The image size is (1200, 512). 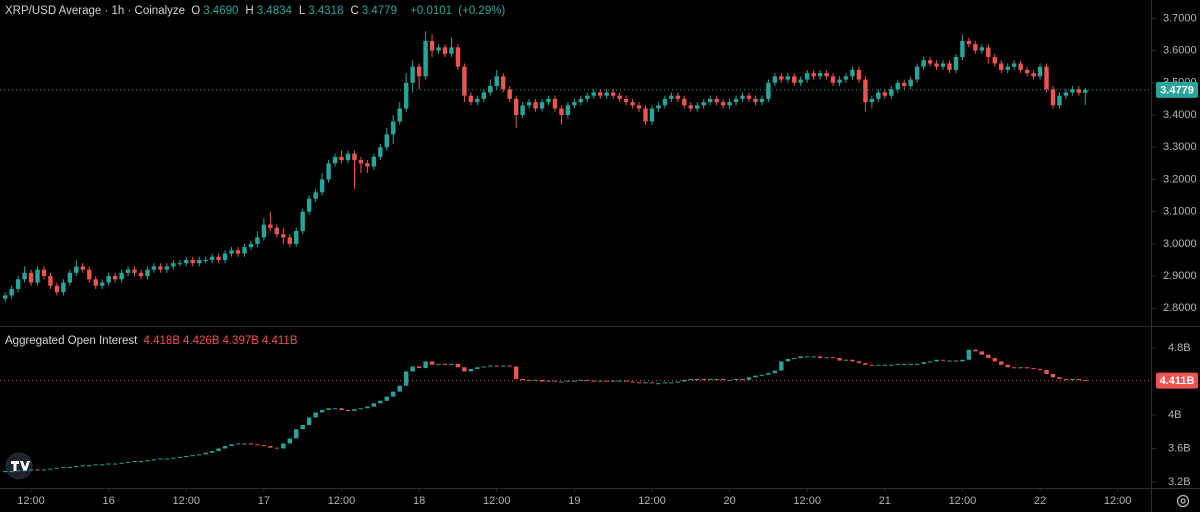 What do you see at coordinates (431, 11) in the screenshot?
I see `change: +0.0101` at bounding box center [431, 11].